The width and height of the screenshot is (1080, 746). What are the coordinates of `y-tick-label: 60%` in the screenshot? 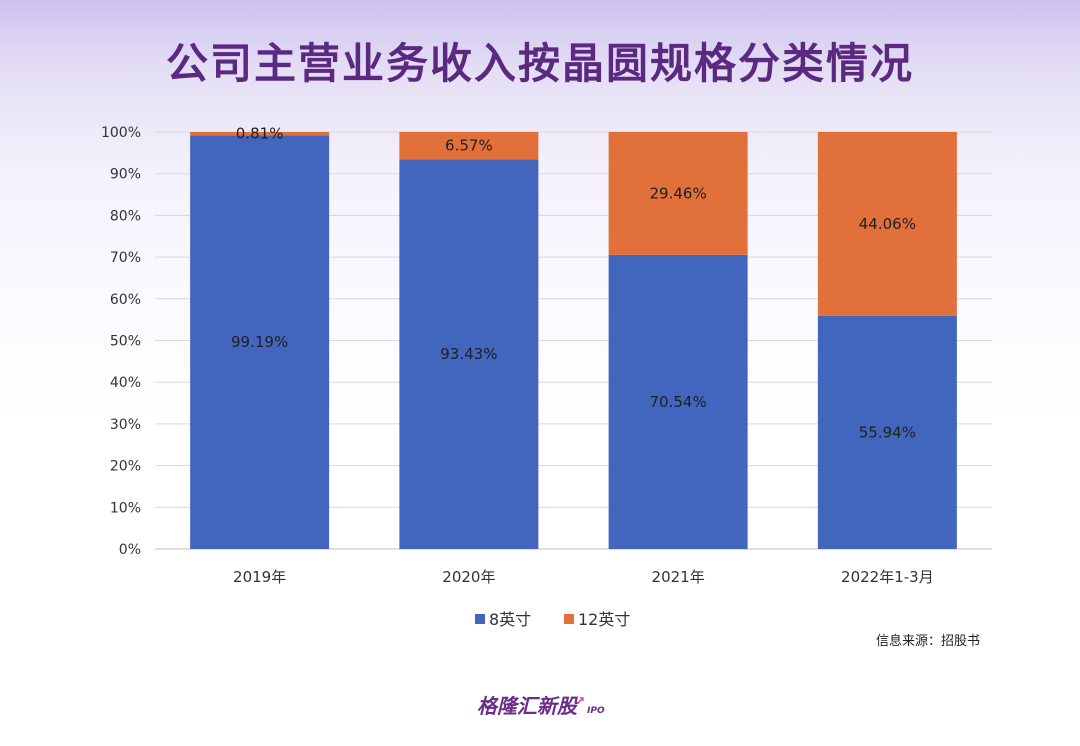 It's located at (125, 300).